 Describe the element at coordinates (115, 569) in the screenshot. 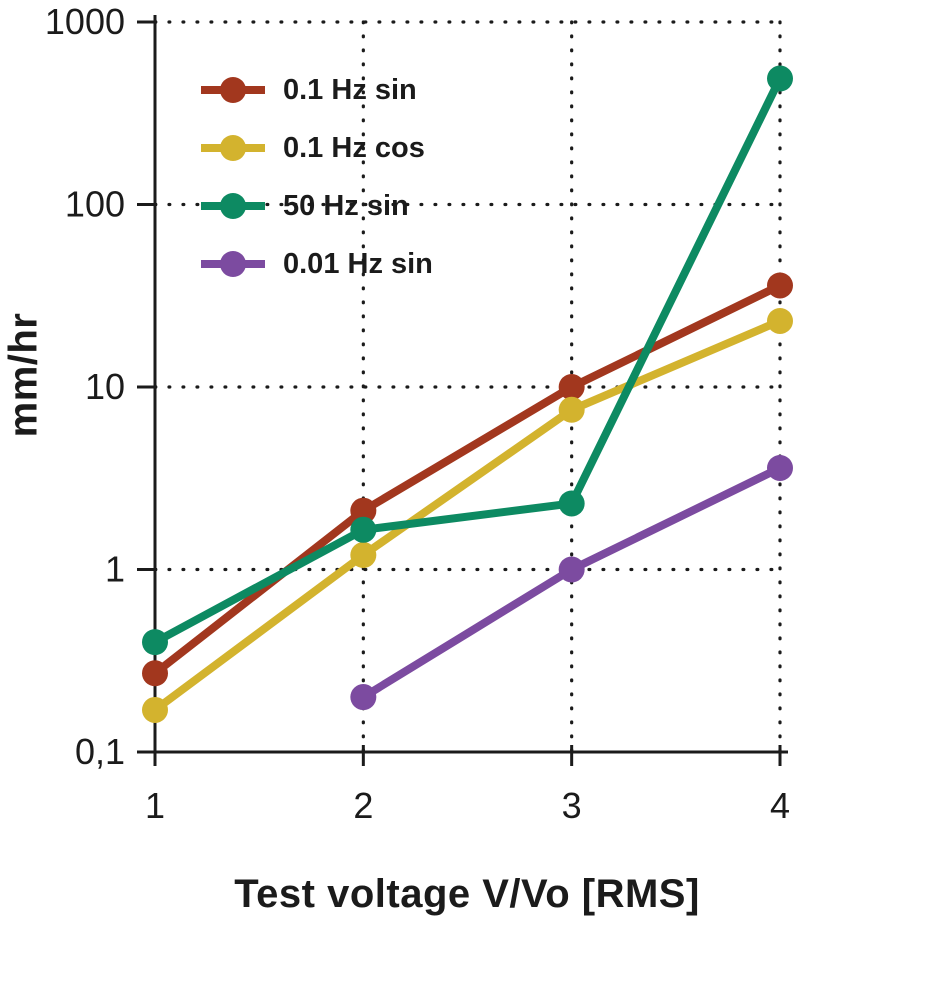

I see `y-tick-label: 1` at that location.